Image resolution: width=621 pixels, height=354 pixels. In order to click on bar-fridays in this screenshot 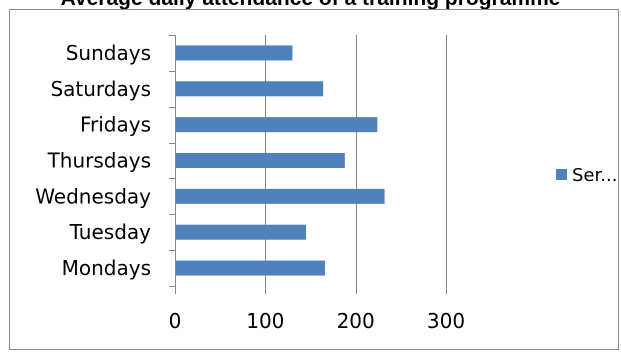, I will do `click(277, 125)`.